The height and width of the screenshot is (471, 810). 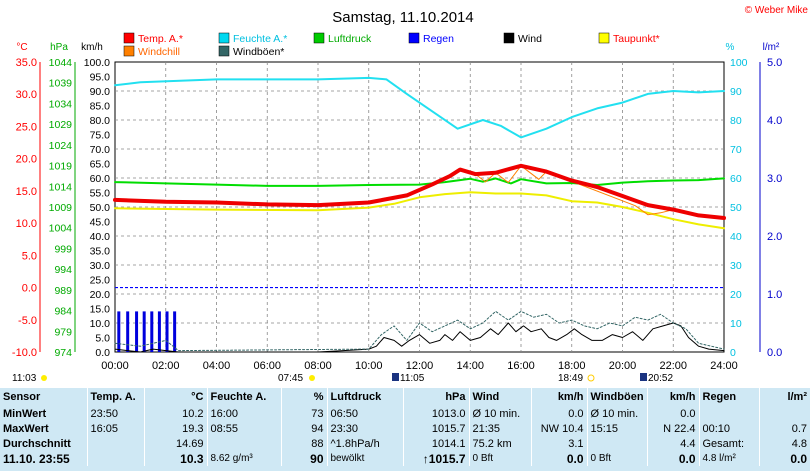 I want to click on wind-tick-label: 100.0, so click(x=97, y=63).